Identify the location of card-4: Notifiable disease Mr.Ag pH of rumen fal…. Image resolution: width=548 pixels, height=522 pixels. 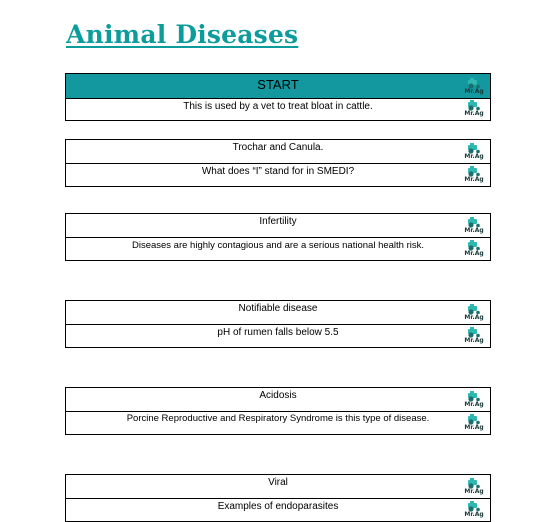
(278, 324).